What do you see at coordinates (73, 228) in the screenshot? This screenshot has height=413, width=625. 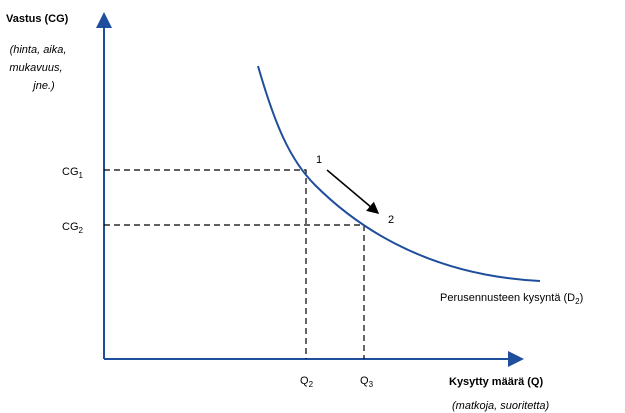 I see `level-label: CG2` at bounding box center [73, 228].